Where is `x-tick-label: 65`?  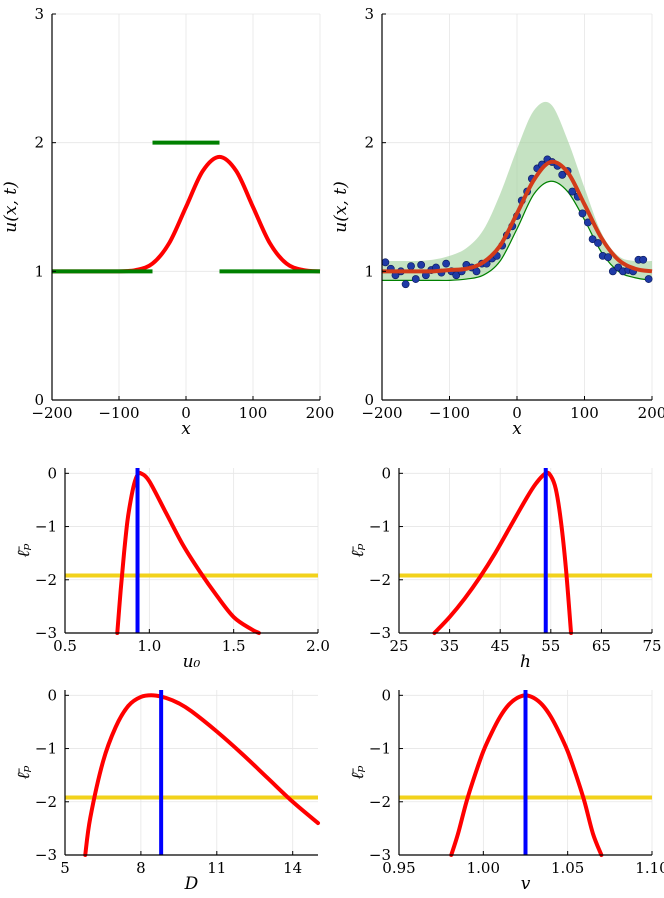
x-tick-label: 65 is located at coordinates (601, 646).